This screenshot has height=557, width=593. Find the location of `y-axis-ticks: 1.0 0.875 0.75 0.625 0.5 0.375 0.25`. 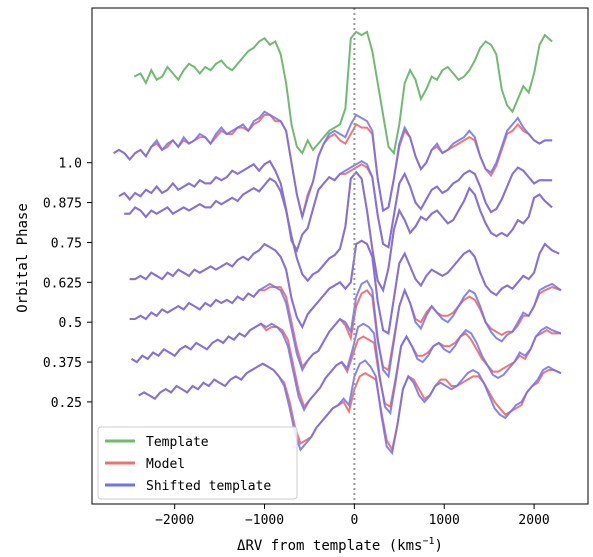

y-axis-ticks: 1.0 0.875 0.75 0.625 0.5 0.375 0.25 is located at coordinates (67, 284).